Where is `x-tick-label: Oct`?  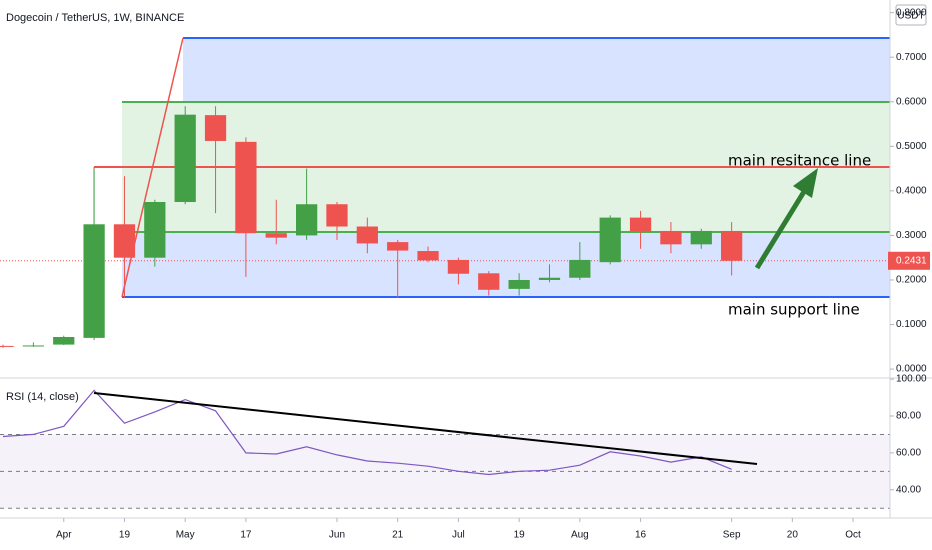
x-tick-label: Oct is located at coordinates (853, 535).